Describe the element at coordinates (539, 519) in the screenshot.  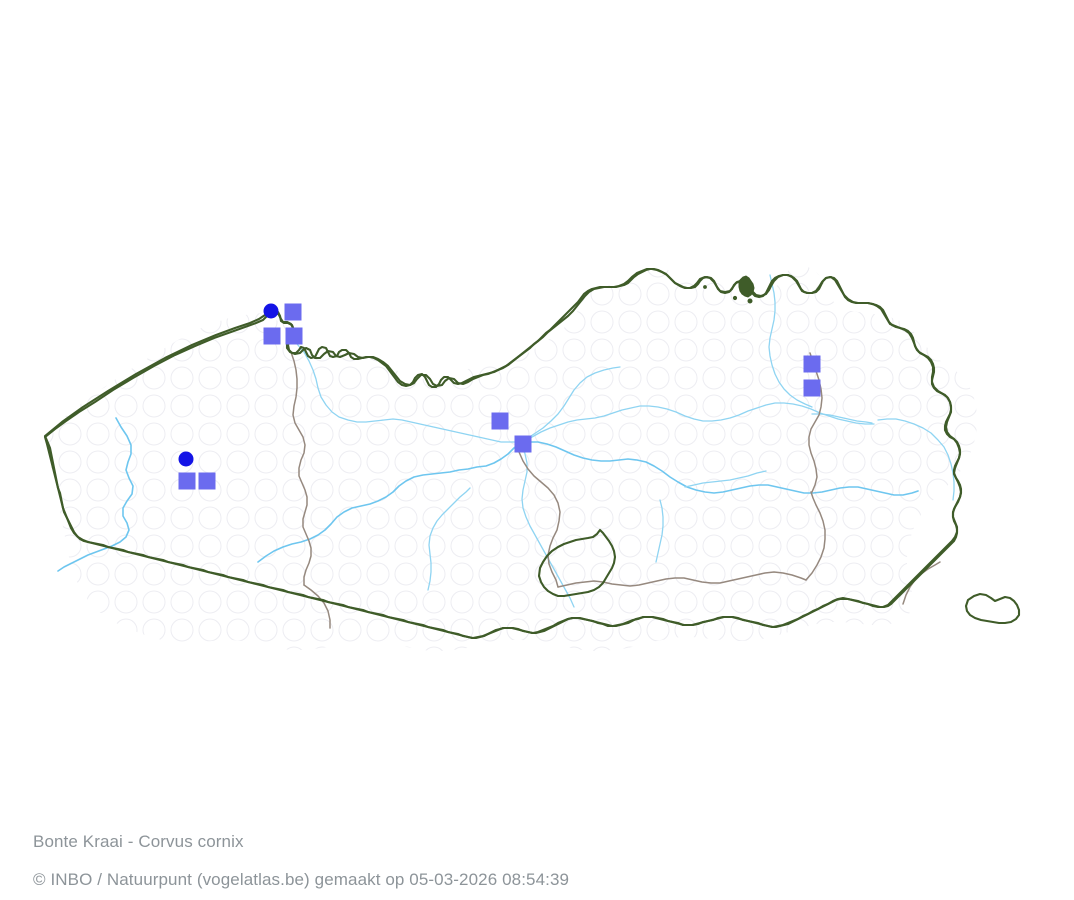
I see `pb-vlaams-brabant-v` at that location.